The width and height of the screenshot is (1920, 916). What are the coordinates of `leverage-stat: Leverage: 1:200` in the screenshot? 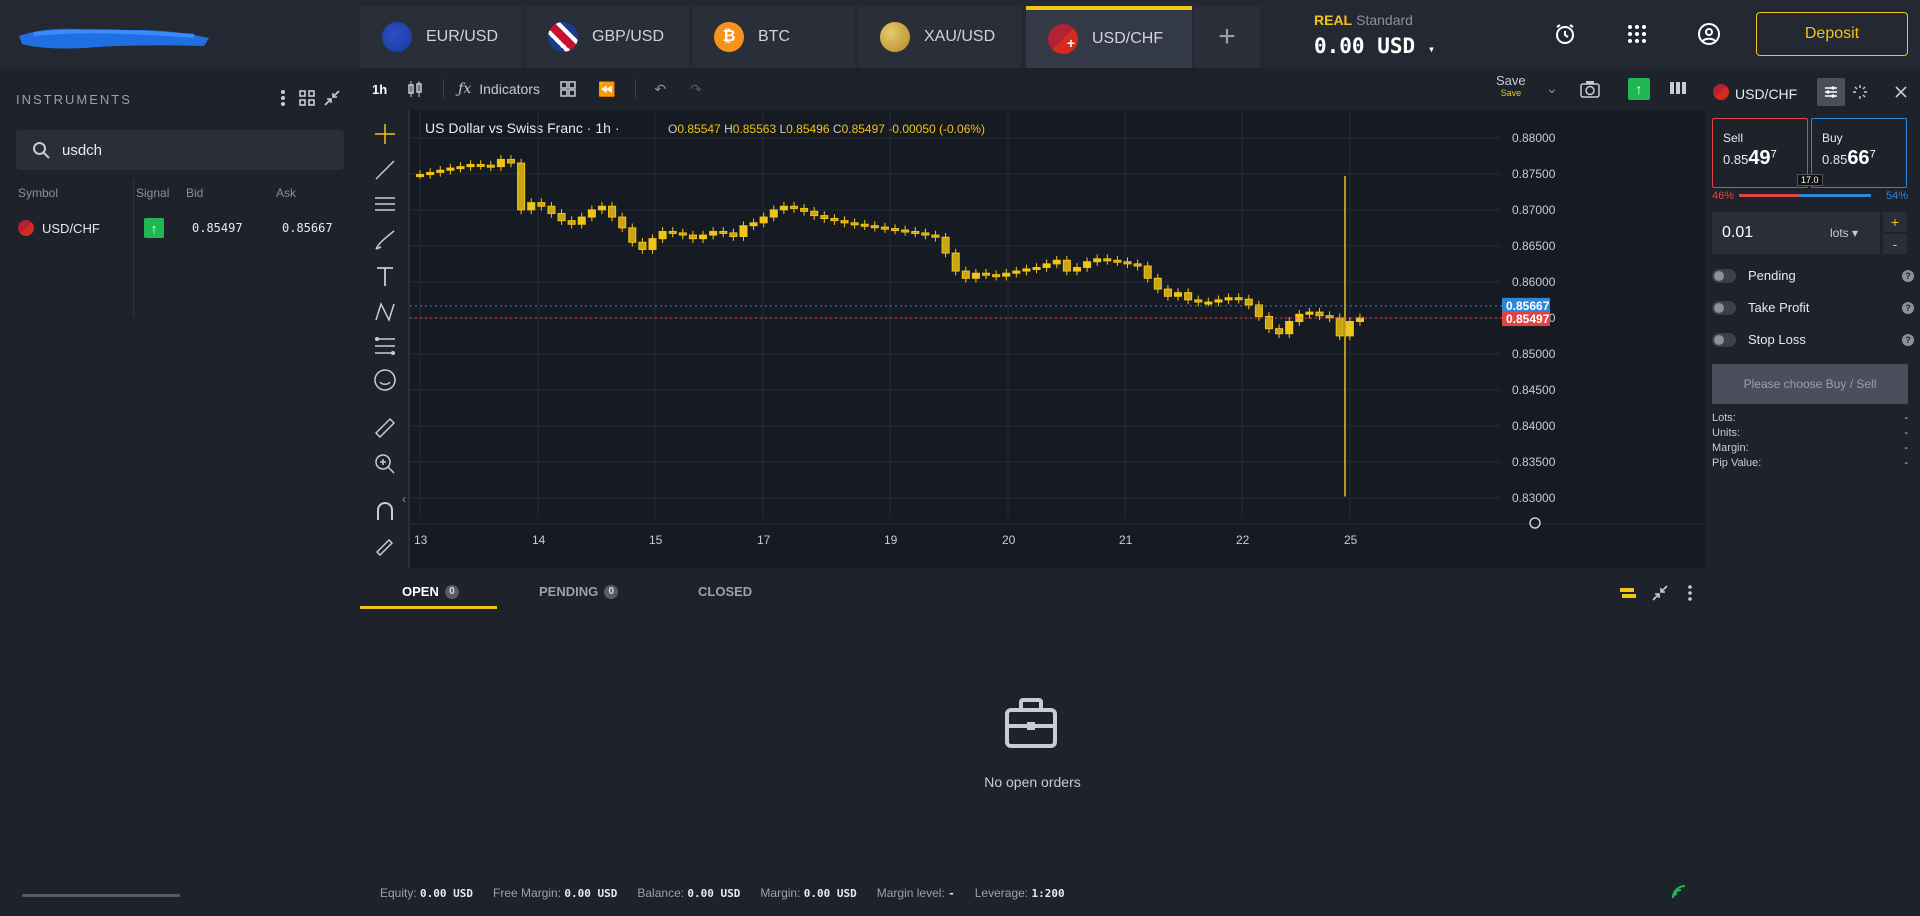 It's located at (1019, 893).